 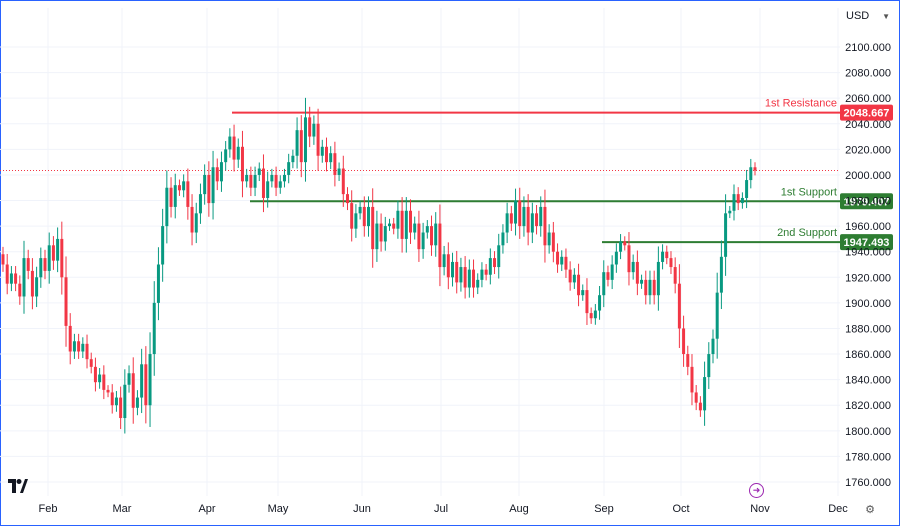 What do you see at coordinates (866, 16) in the screenshot?
I see `currency-select: USD ▼` at bounding box center [866, 16].